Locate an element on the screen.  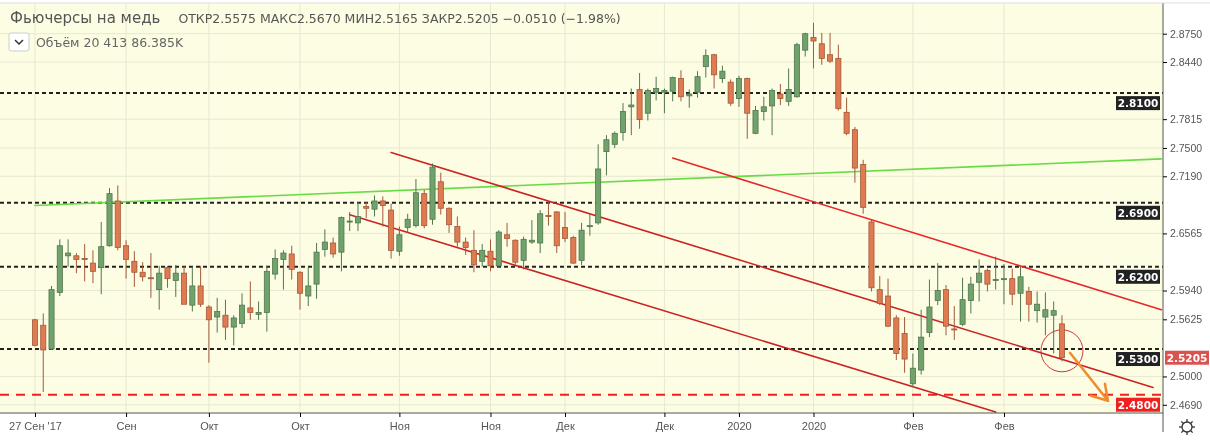
ref-line-label: 2.6200 is located at coordinates (1138, 276).